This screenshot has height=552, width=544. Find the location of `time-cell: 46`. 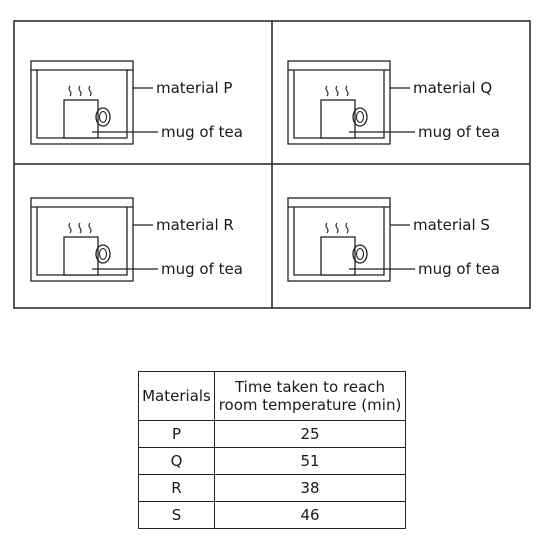

time-cell: 46 is located at coordinates (310, 515).